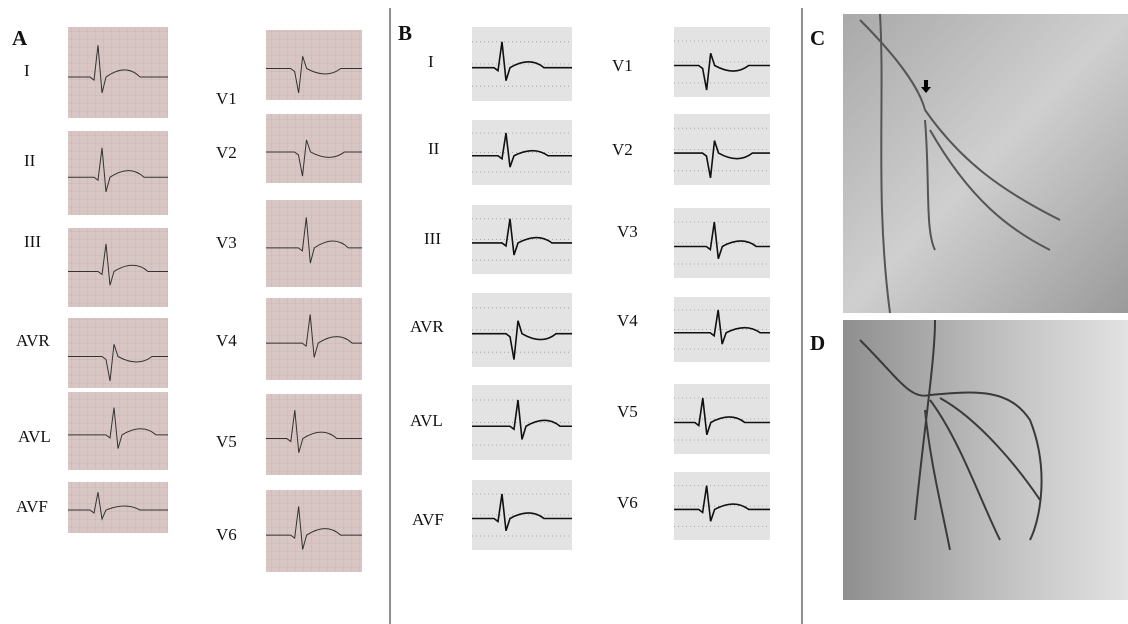 The image size is (1128, 624). What do you see at coordinates (926, 86) in the screenshot?
I see `arrow` at bounding box center [926, 86].